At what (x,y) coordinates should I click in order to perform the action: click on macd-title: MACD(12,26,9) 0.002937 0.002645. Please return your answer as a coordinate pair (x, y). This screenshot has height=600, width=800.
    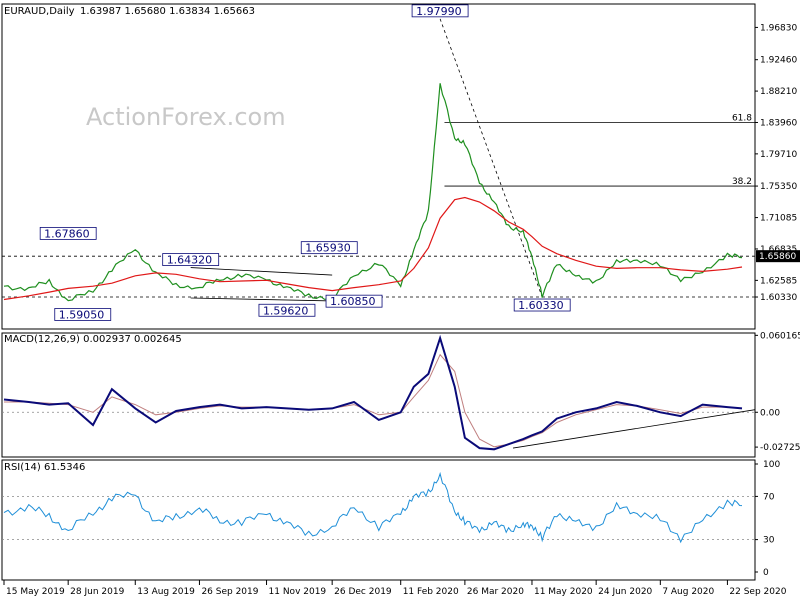
    Looking at the image, I should click on (93, 339).